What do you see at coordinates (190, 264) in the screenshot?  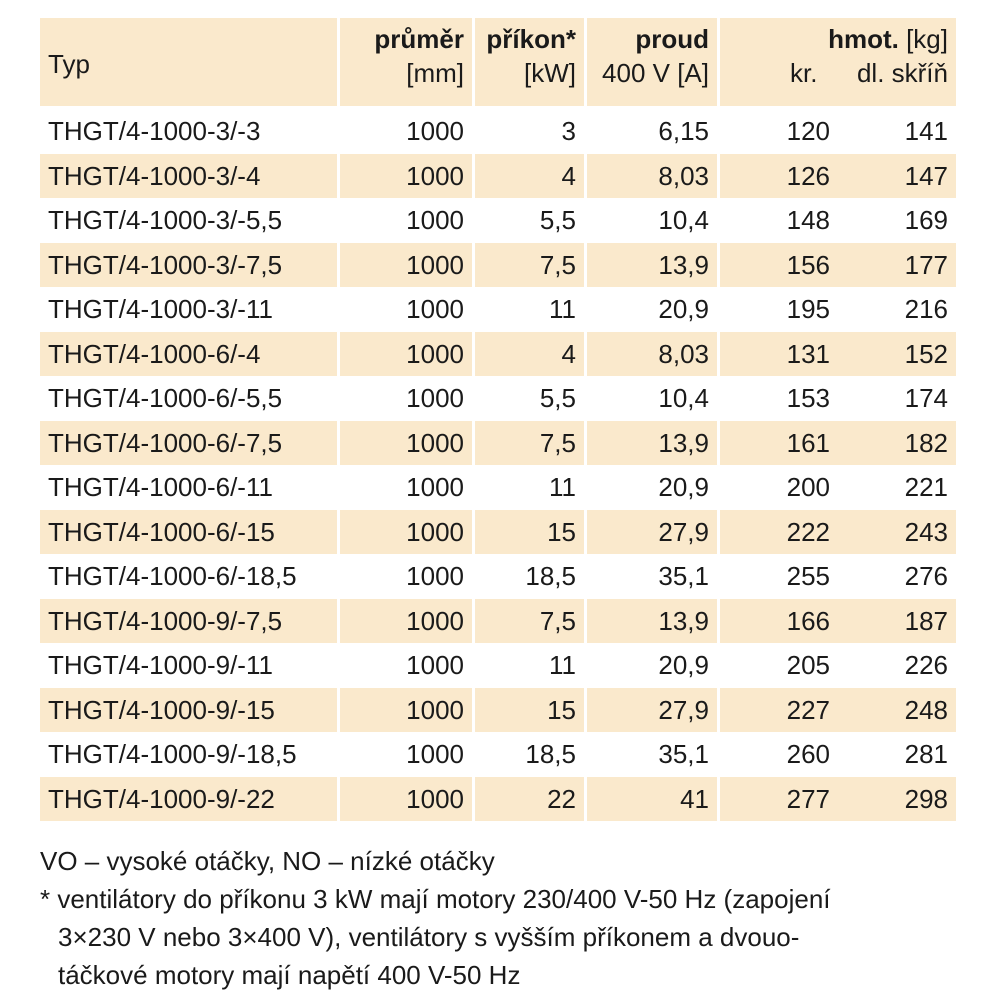 I see `cell-typ: THGT/4-1000-3/-7,5` at bounding box center [190, 264].